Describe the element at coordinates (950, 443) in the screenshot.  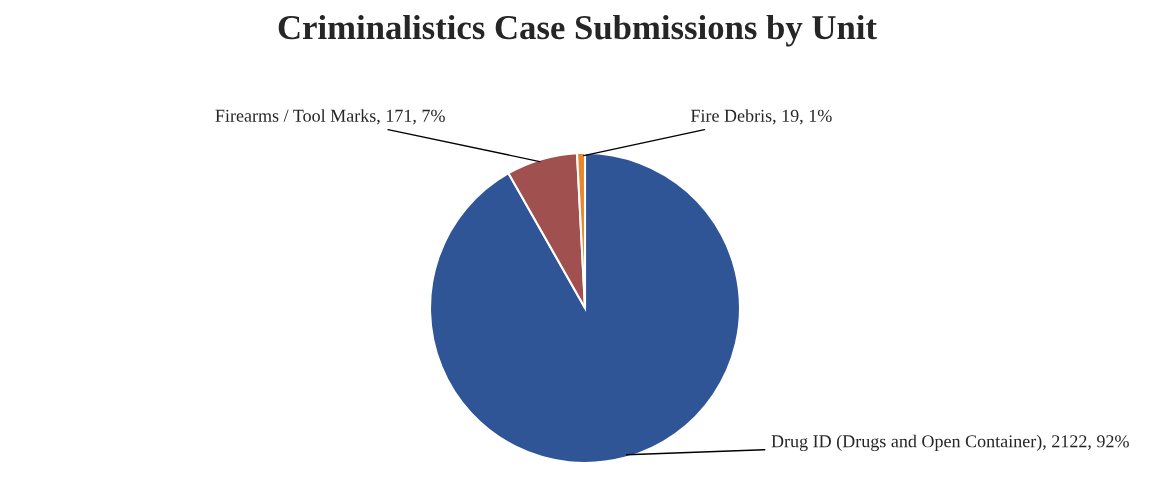
I see `slice-label: Drug ID (Drugs and Open Container), 2122, 92%` at that location.